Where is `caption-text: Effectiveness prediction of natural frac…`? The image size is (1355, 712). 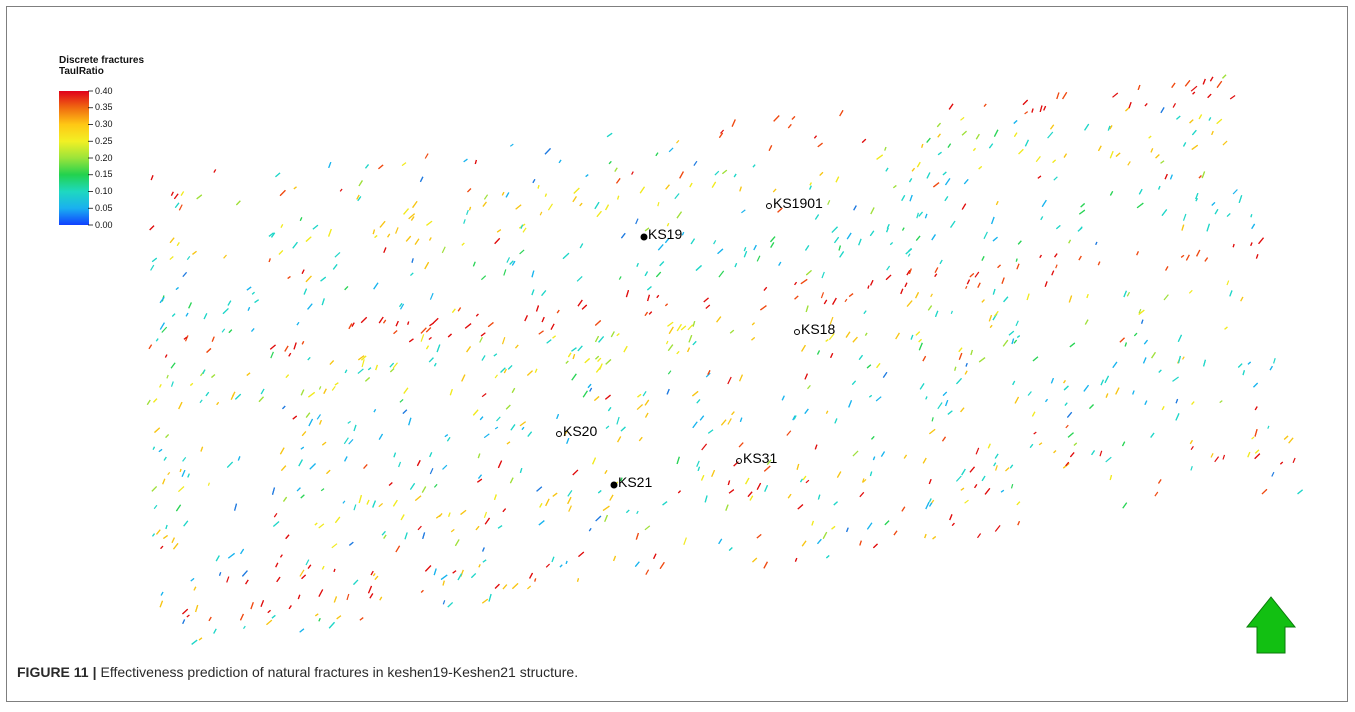 caption-text: Effectiveness prediction of natural frac… is located at coordinates (339, 672).